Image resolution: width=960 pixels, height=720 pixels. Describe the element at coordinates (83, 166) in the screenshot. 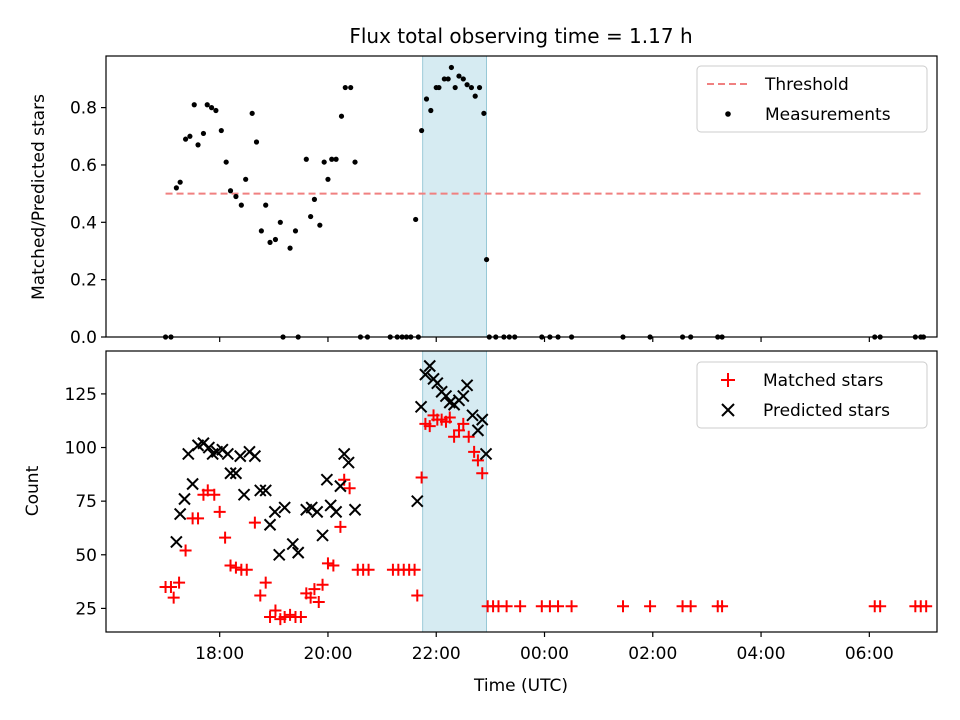

I see `top-y-tick-label: 0.6` at that location.